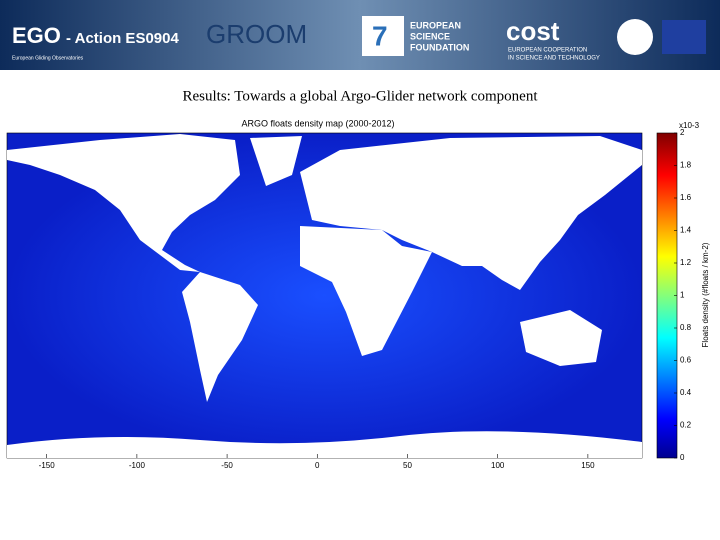 Image resolution: width=720 pixels, height=540 pixels. Describe the element at coordinates (686, 197) in the screenshot. I see `colorbar-tick-label: 1.6` at that location.